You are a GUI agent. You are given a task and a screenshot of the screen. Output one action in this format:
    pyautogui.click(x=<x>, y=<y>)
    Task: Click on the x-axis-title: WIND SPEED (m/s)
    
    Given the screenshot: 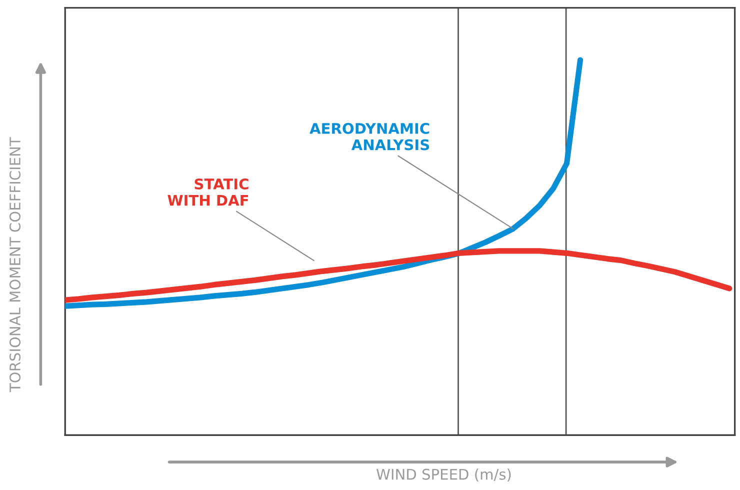 What is the action you would take?
    pyautogui.click(x=443, y=475)
    